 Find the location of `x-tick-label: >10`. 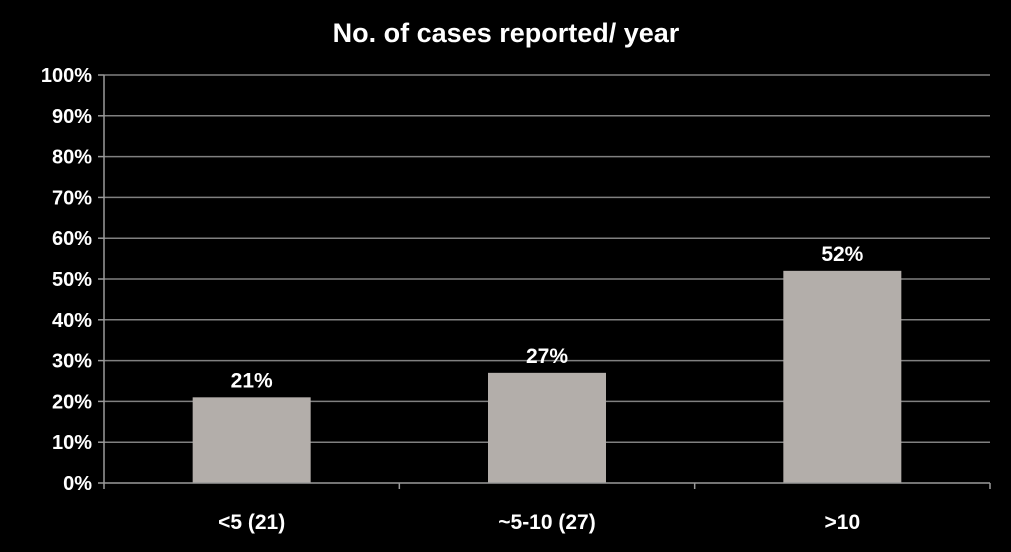

x-tick-label: >10 is located at coordinates (843, 522).